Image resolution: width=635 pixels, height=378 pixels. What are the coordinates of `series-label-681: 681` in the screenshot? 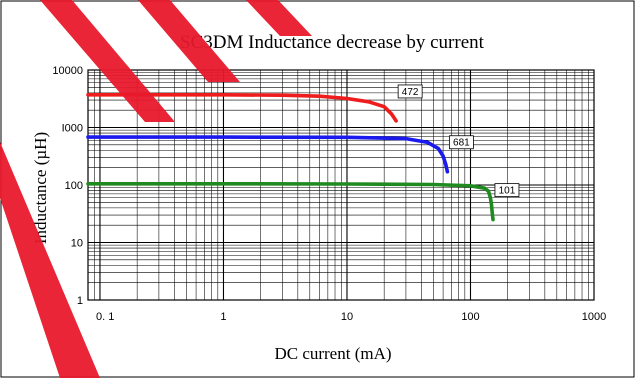 It's located at (461, 143).